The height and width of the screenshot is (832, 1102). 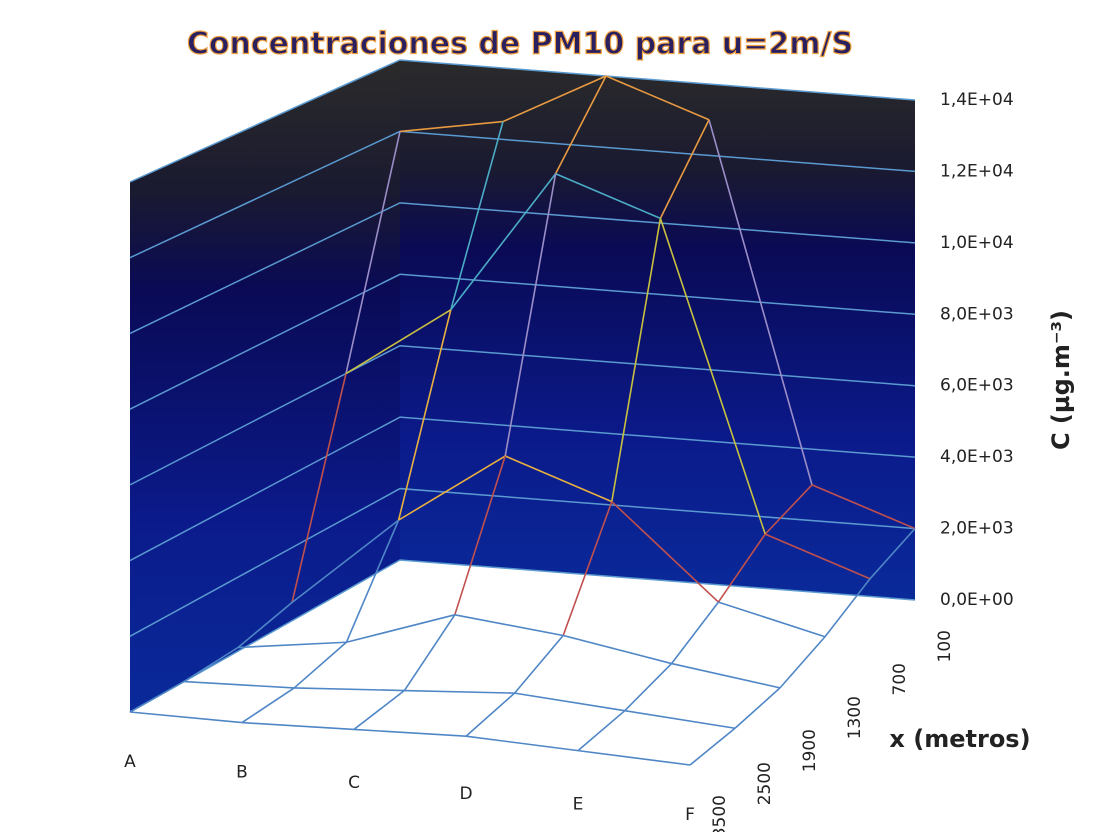 I want to click on z-tick-label: 6,0E+03, so click(x=977, y=386).